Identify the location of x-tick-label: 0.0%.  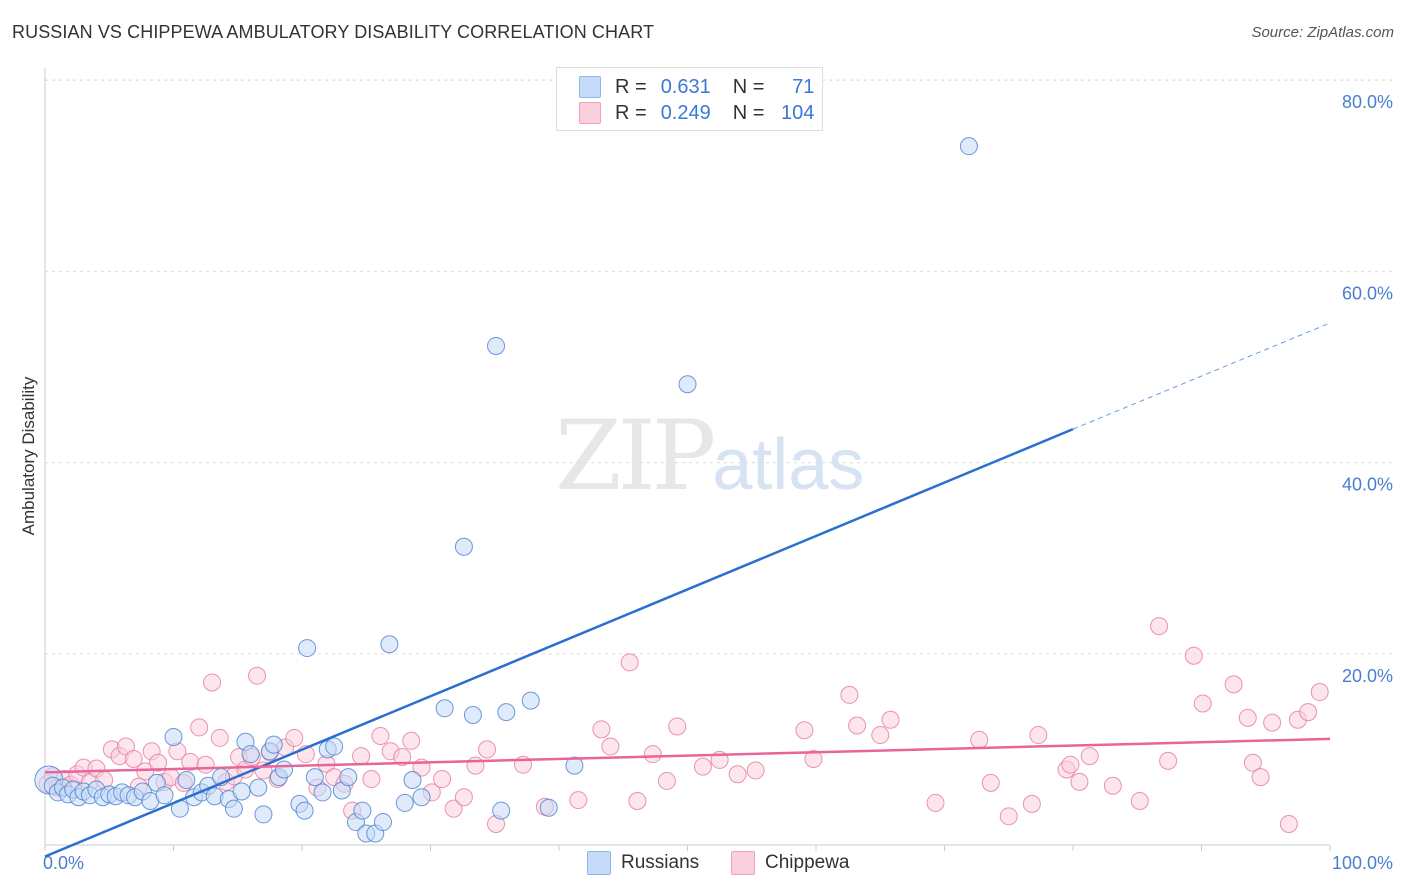
(63, 863).